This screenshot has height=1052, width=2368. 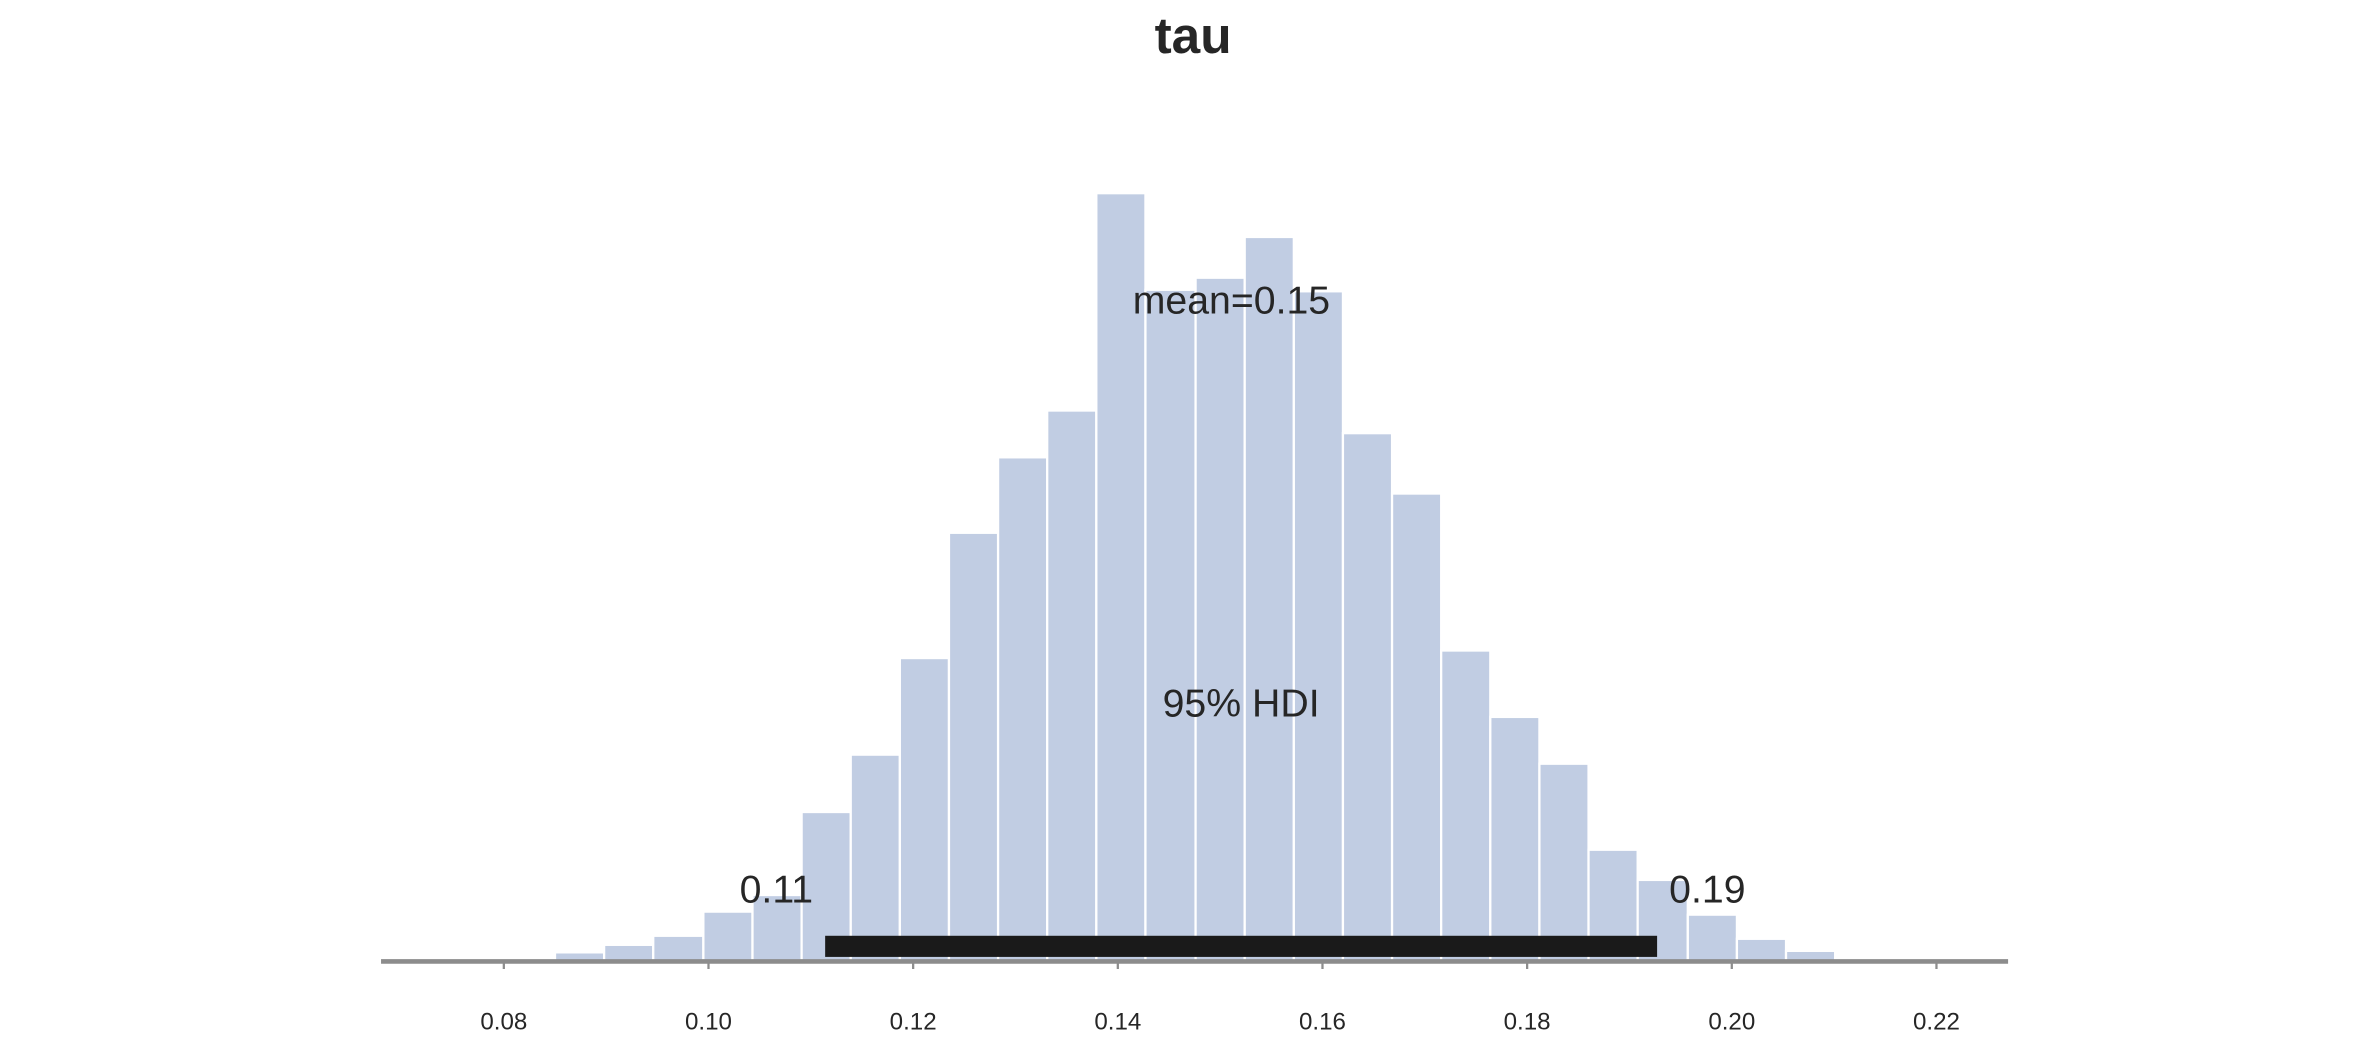 What do you see at coordinates (1936, 1022) in the screenshot?
I see `x-tick-label: 0.22` at bounding box center [1936, 1022].